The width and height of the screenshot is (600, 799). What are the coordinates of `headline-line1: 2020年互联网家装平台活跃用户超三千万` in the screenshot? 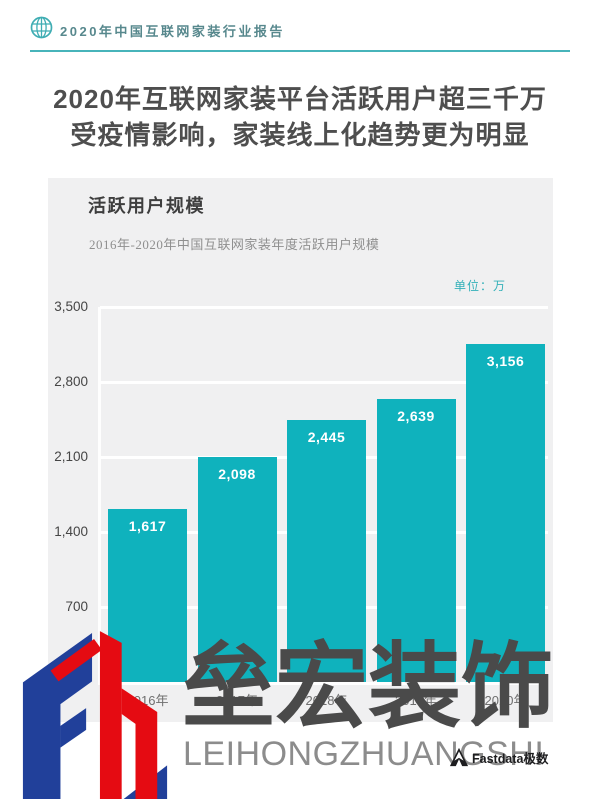 It's located at (300, 99).